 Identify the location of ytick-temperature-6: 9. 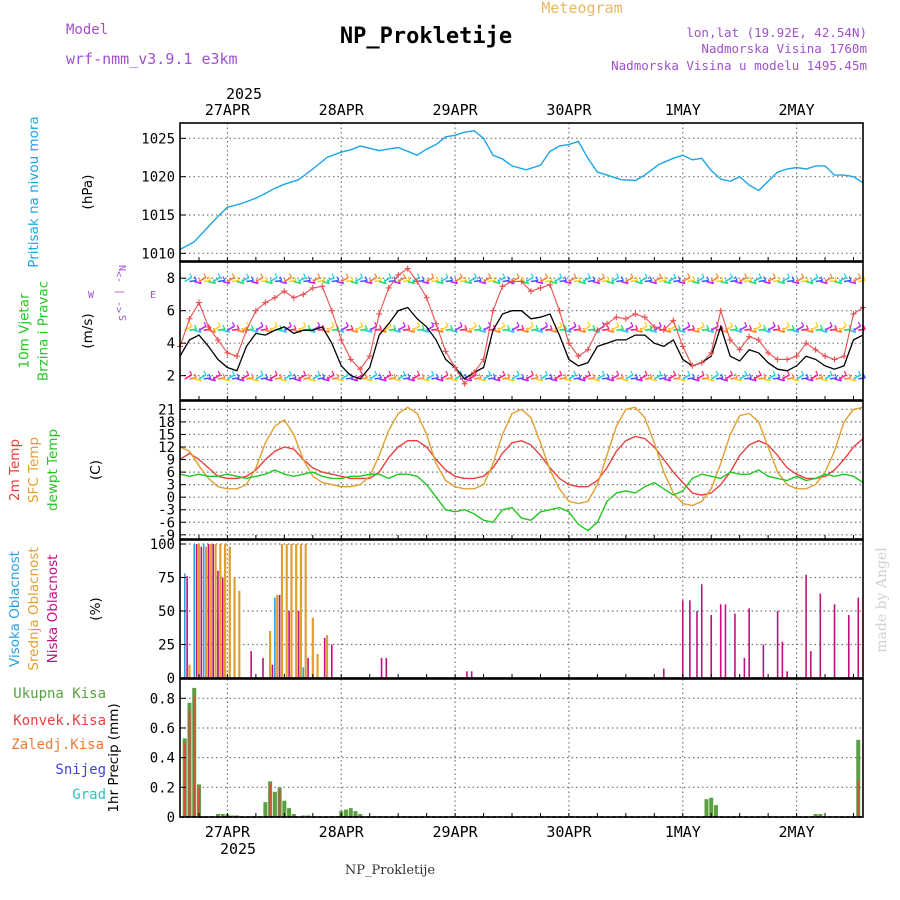
(171, 461).